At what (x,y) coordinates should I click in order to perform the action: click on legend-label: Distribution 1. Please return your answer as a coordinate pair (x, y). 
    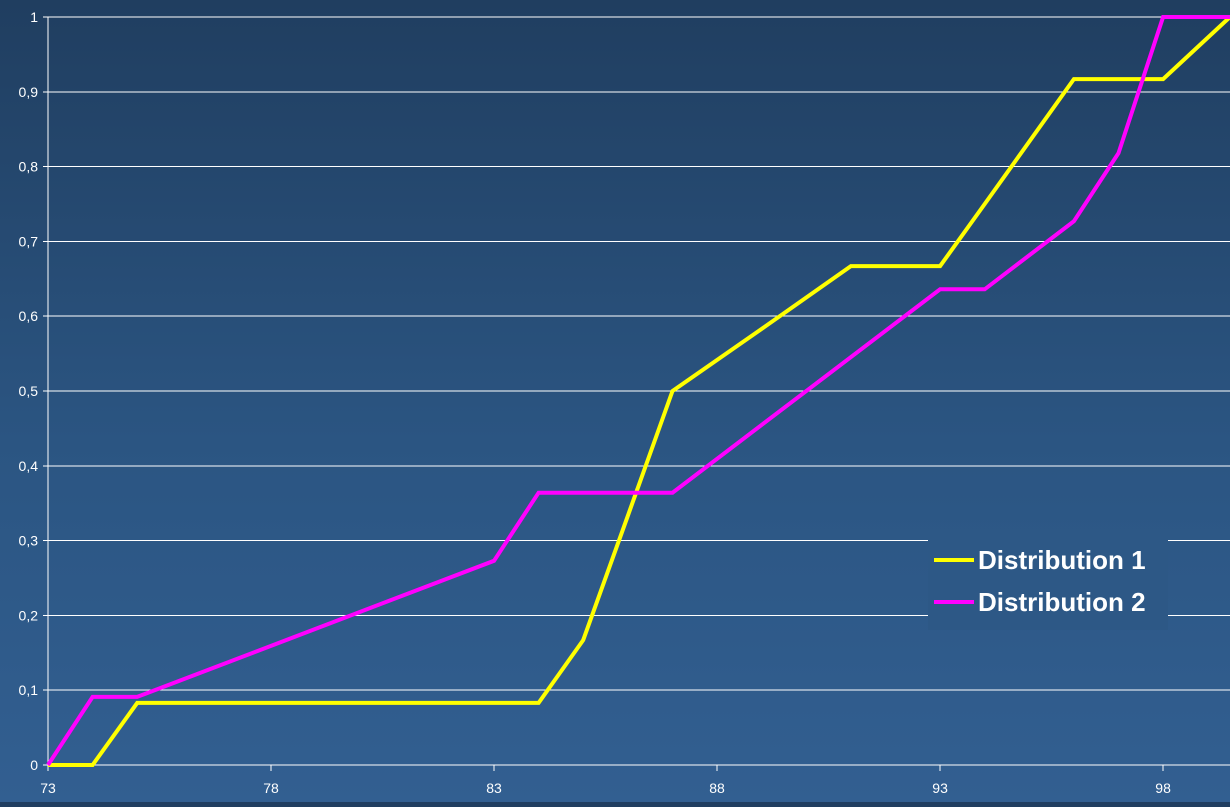
    Looking at the image, I should click on (1062, 560).